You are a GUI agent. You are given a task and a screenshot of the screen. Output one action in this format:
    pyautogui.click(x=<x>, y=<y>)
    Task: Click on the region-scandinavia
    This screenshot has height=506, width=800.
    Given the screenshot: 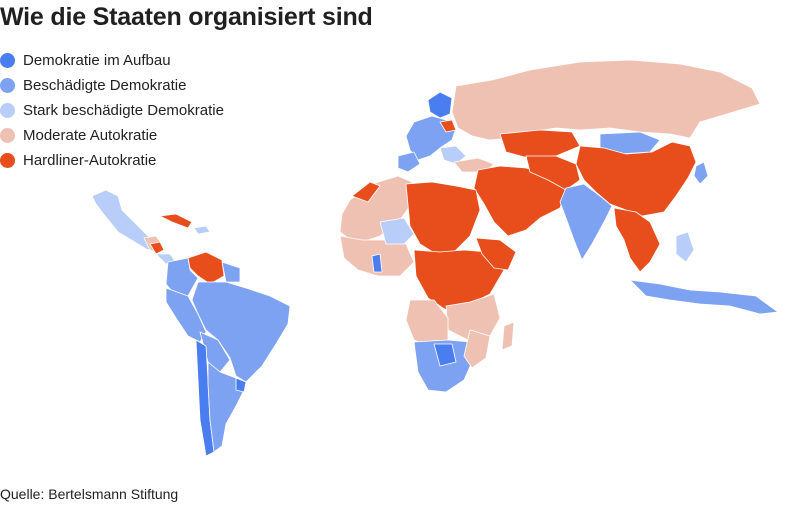 What is the action you would take?
    pyautogui.click(x=440, y=105)
    